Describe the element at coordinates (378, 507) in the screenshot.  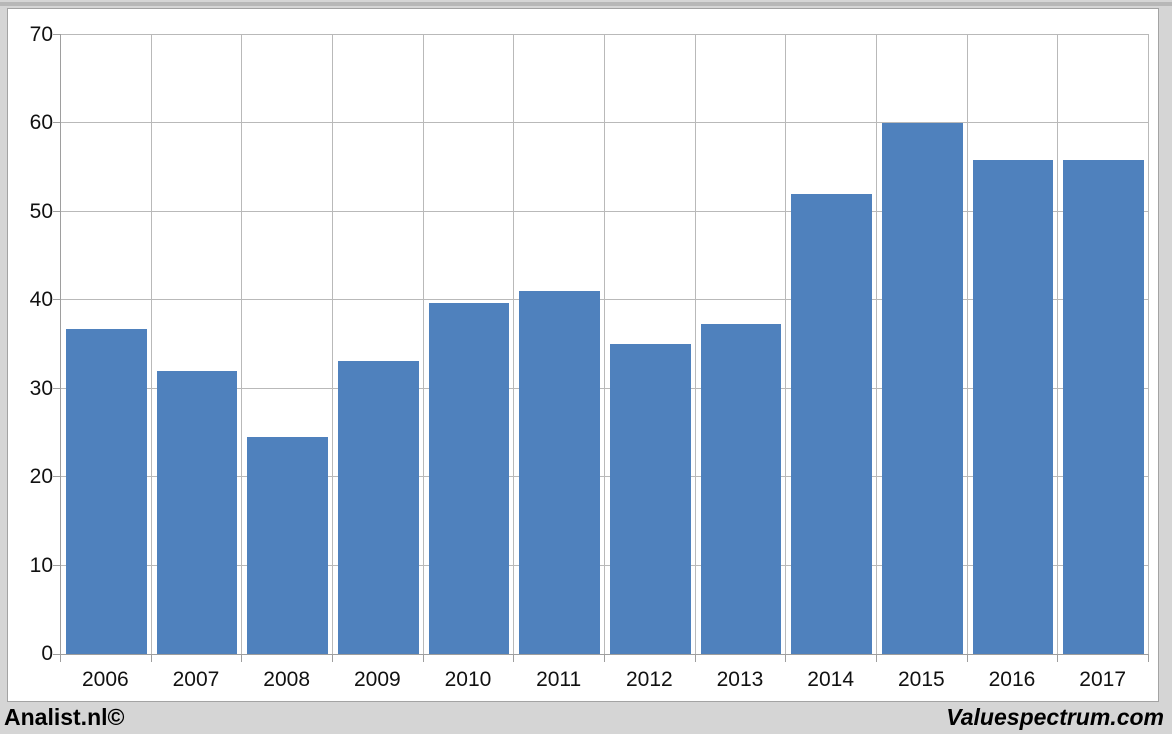
I see `bar-2009` at that location.